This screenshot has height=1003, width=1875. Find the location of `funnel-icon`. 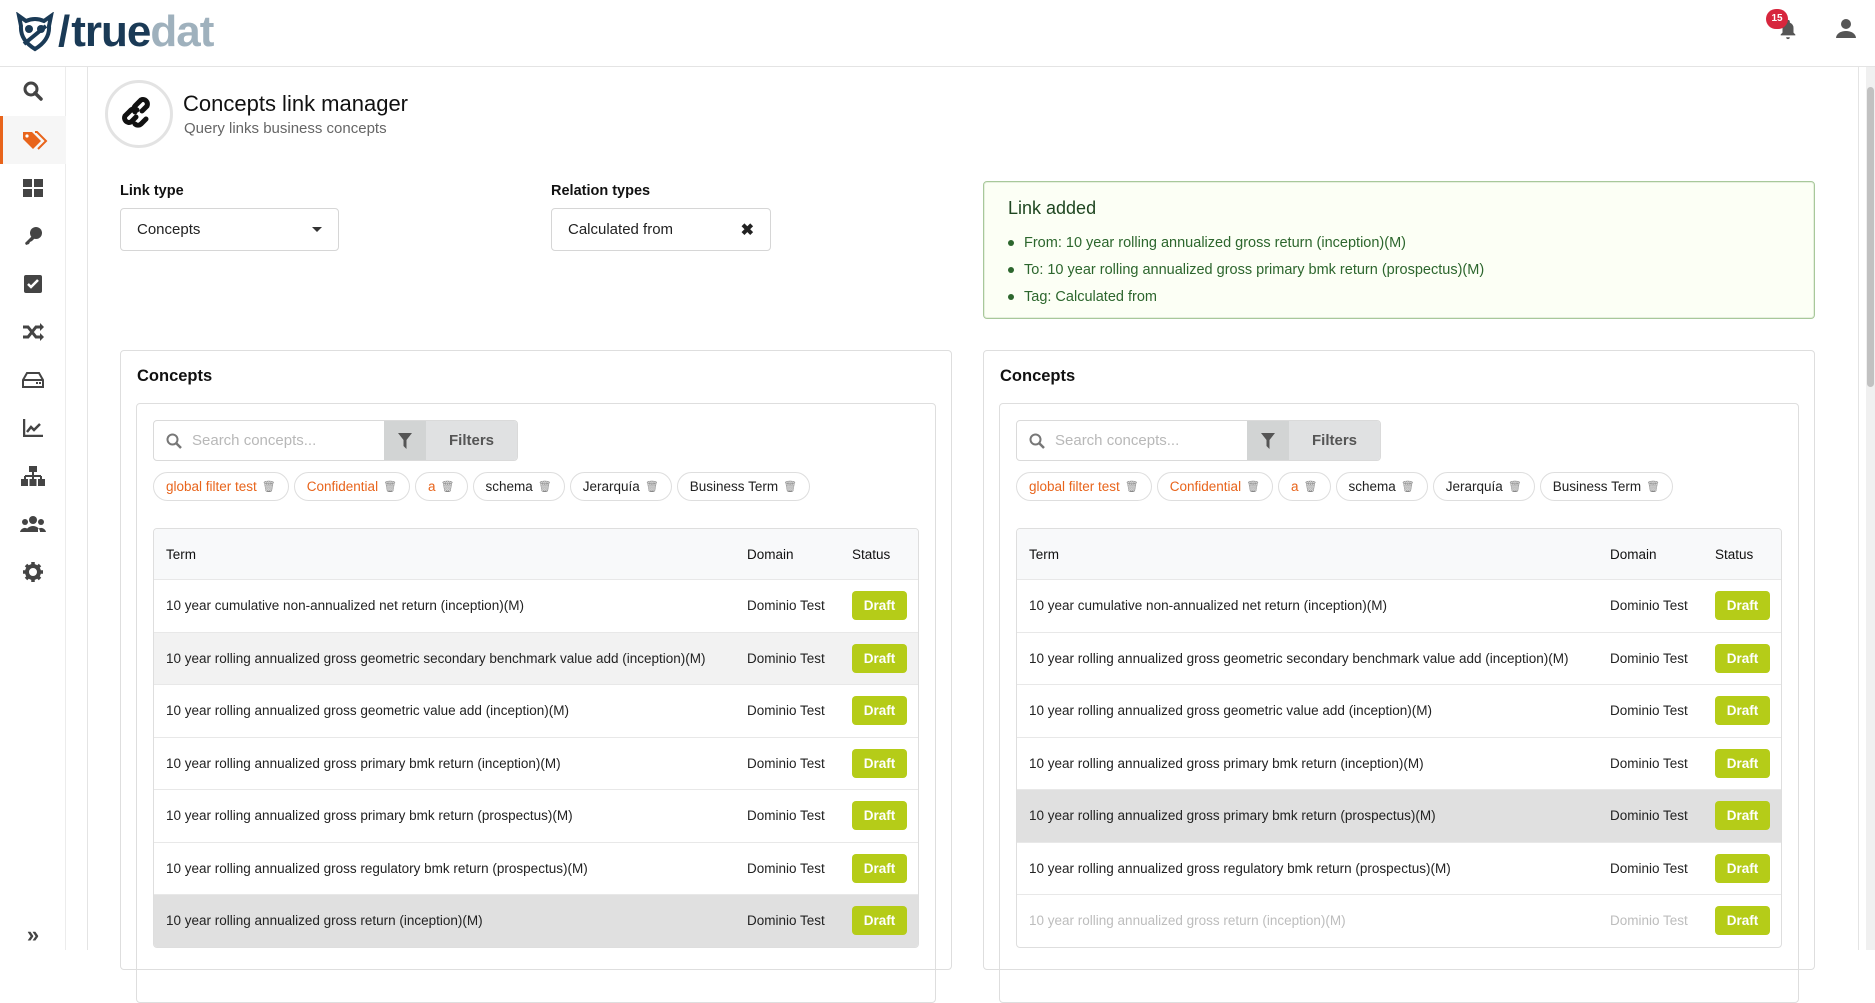

funnel-icon is located at coordinates (405, 440).